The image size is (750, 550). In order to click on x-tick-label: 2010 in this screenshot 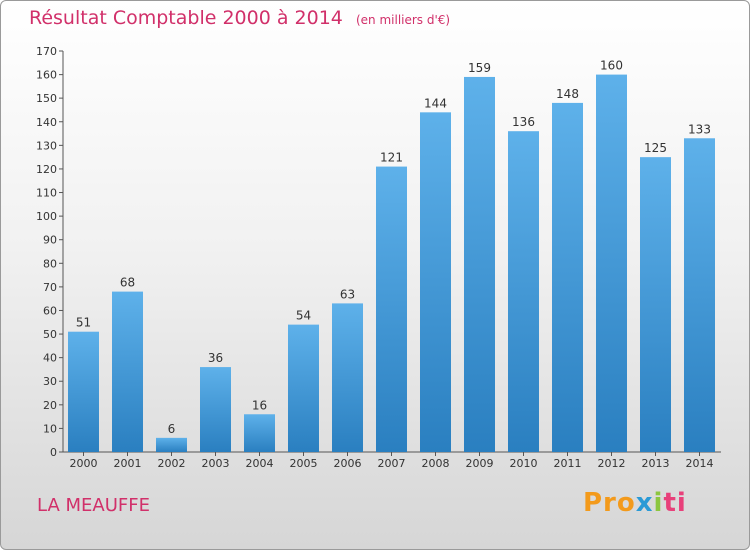, I will do `click(524, 463)`.